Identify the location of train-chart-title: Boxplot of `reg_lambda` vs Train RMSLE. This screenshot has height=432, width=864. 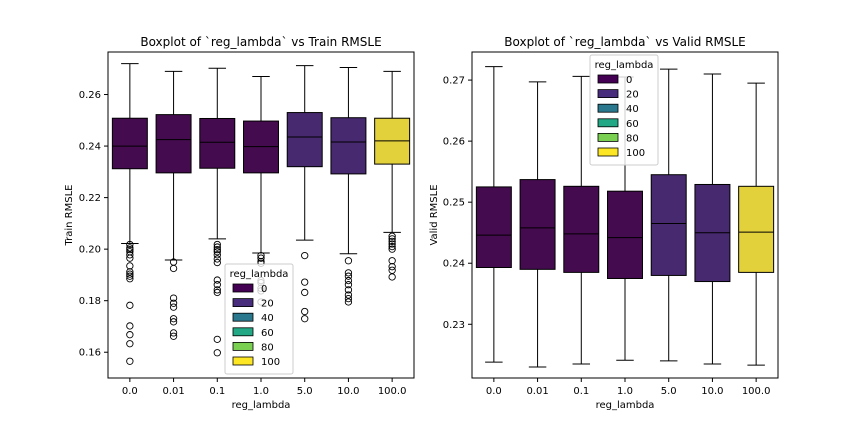
(260, 42).